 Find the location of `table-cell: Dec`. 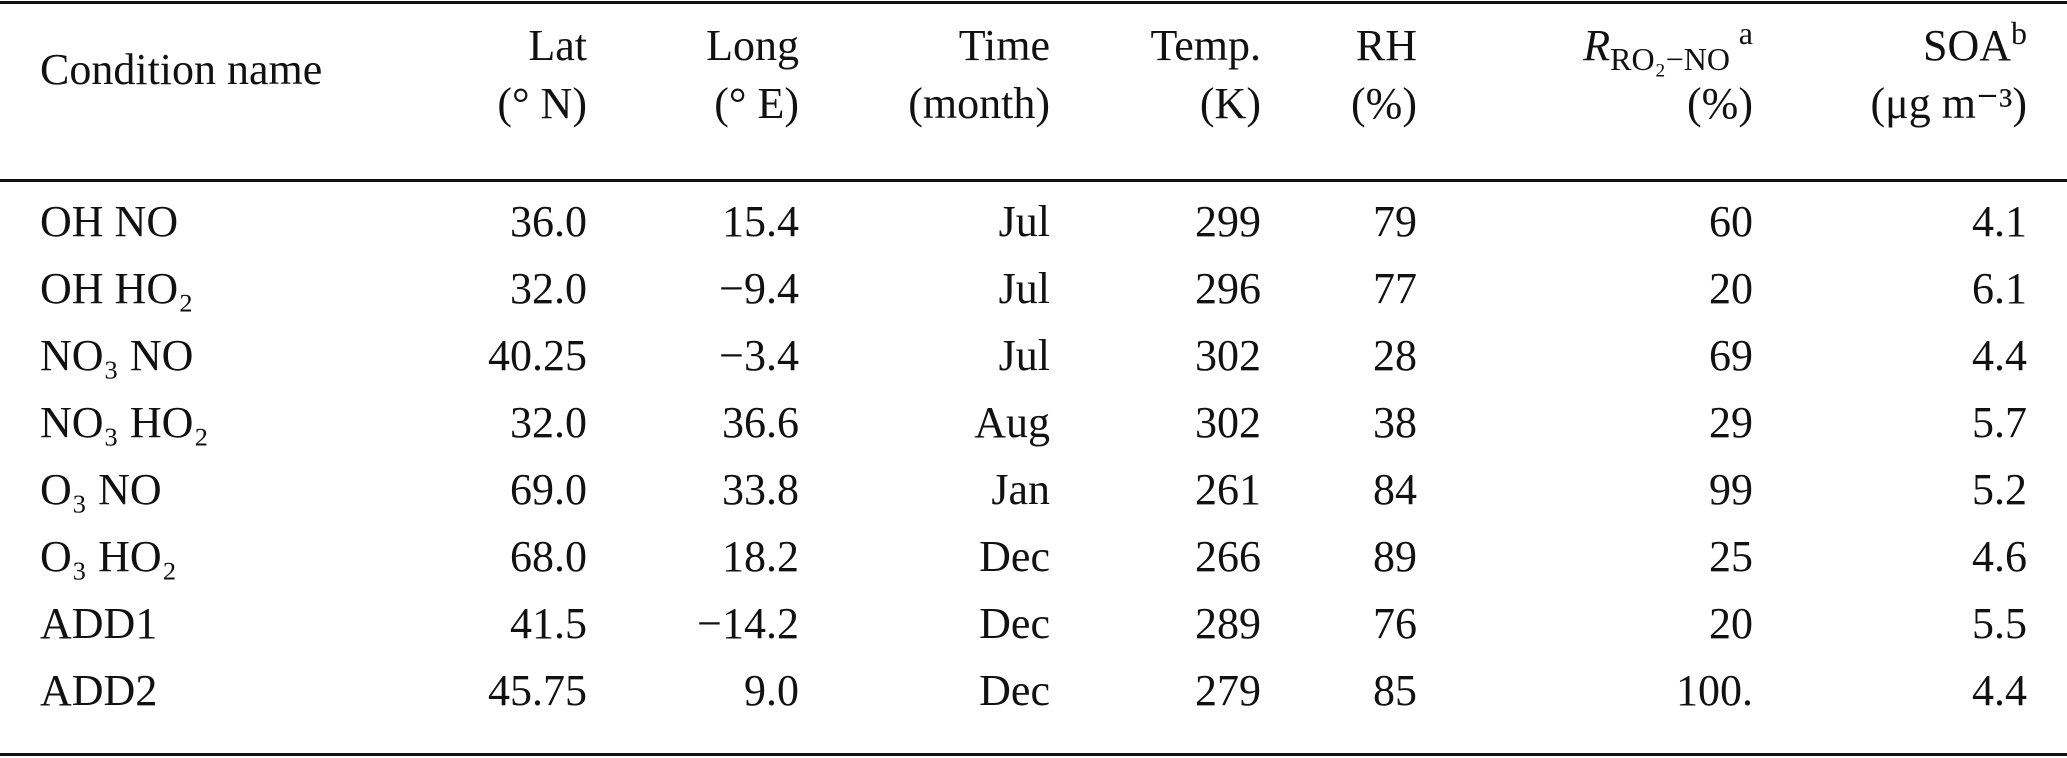

table-cell: Dec is located at coordinates (1014, 556).